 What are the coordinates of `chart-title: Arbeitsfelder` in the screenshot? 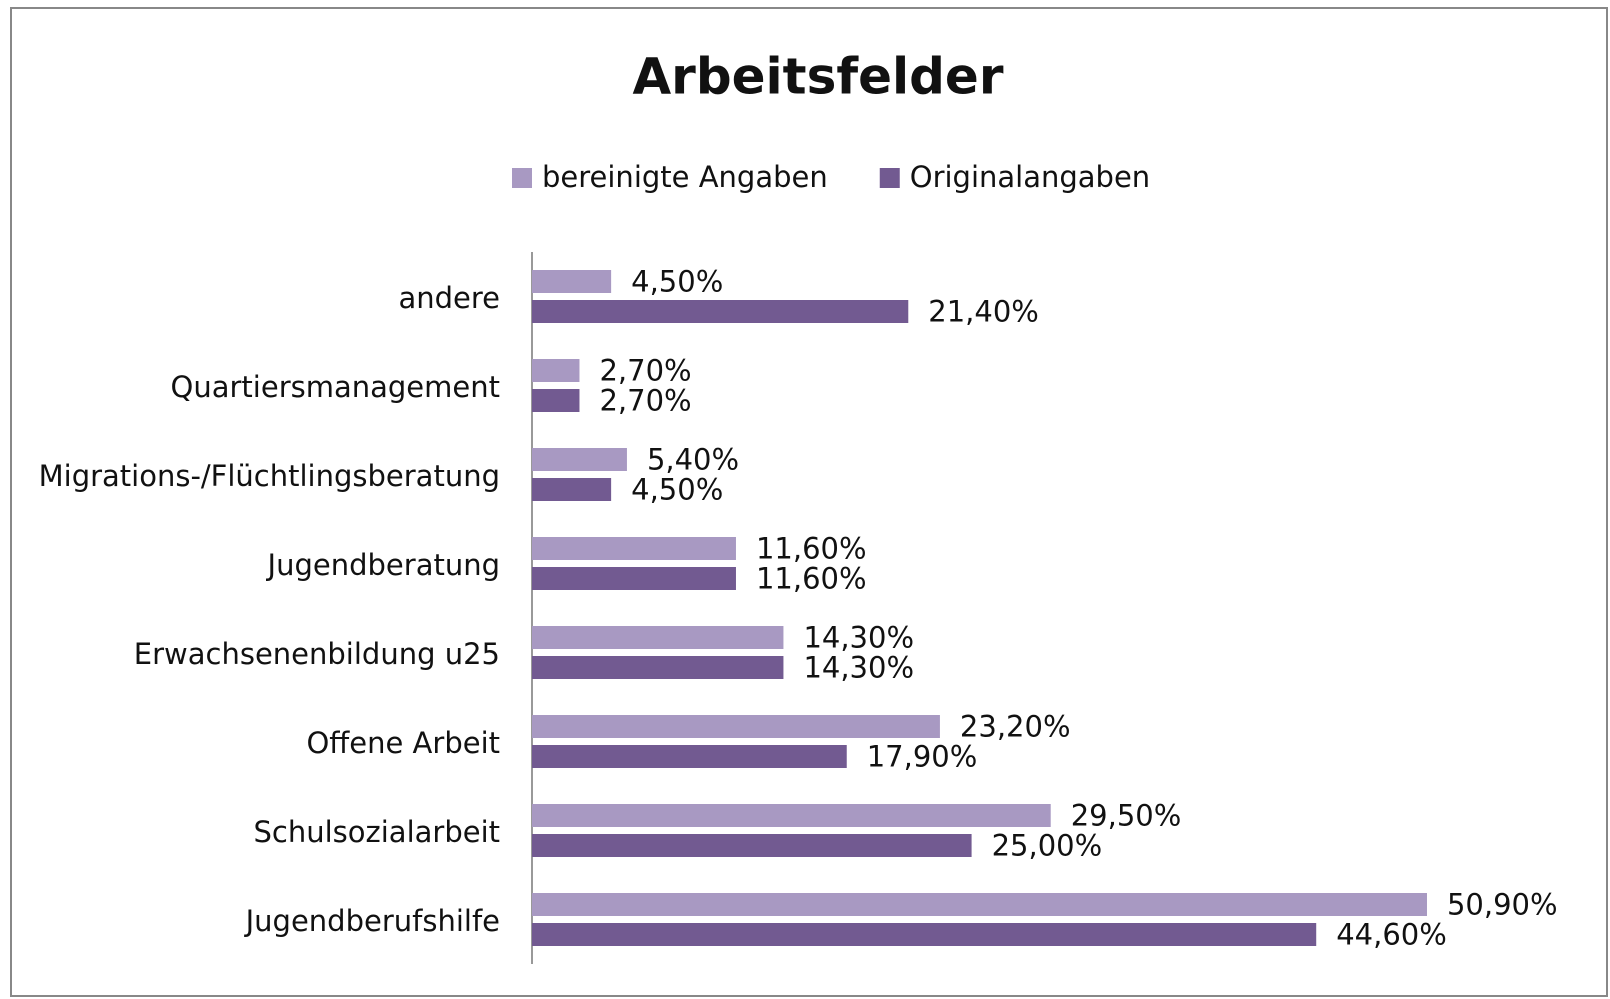 It's located at (817, 77).